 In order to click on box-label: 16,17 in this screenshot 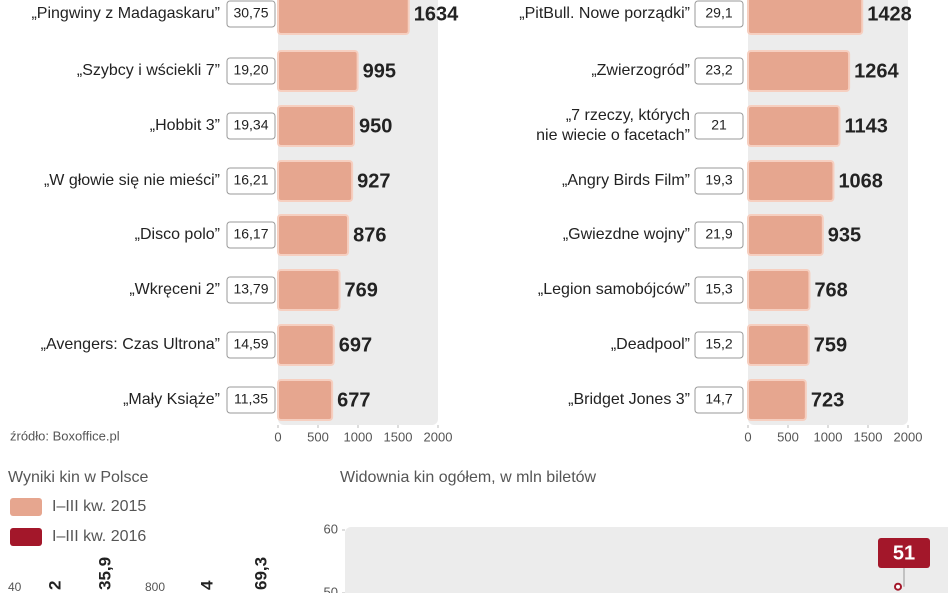, I will do `click(250, 234)`.